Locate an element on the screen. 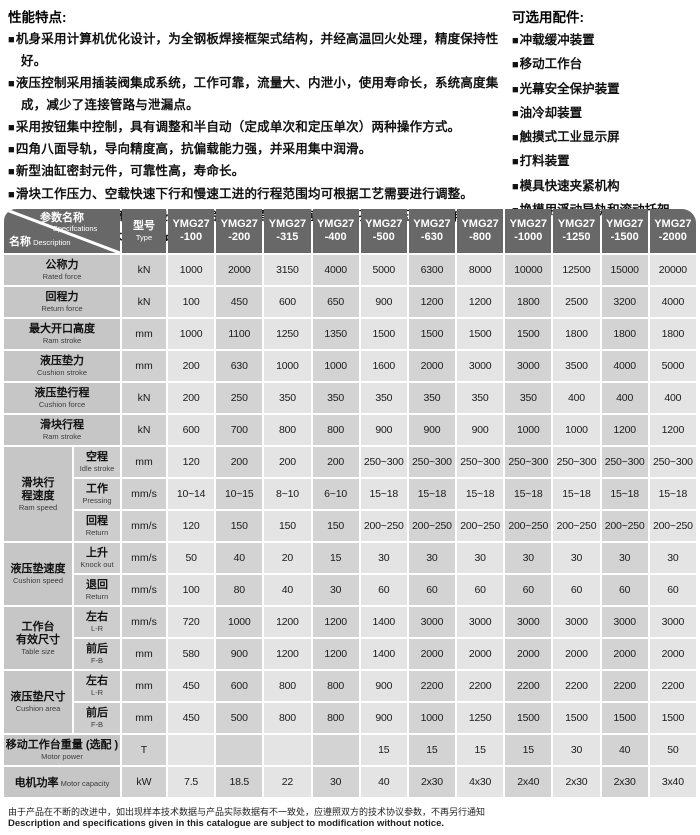  corner-bottom-en: Description is located at coordinates (51, 242).